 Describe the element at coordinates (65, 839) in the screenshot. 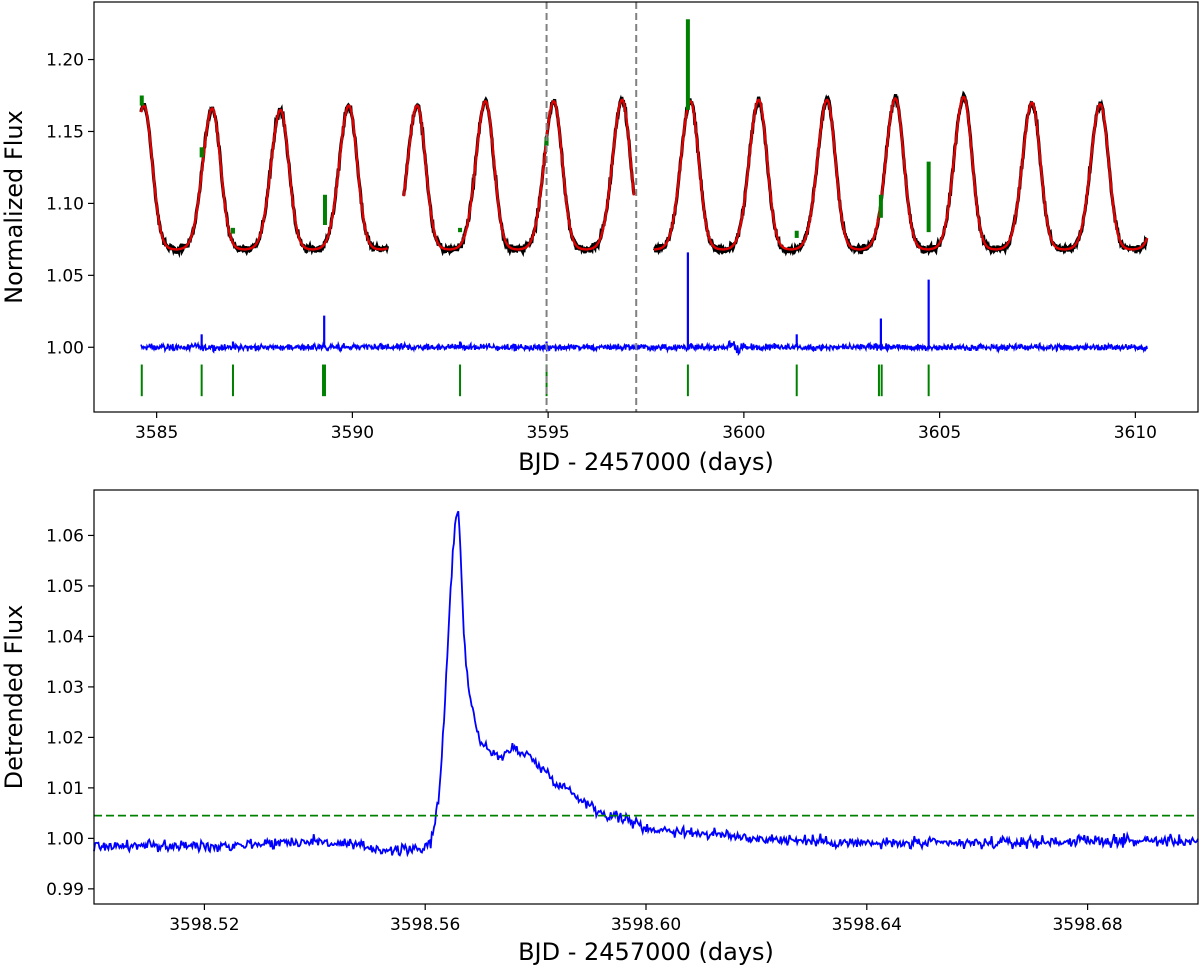

I see `bottom-y-tick-label: 1.00` at that location.